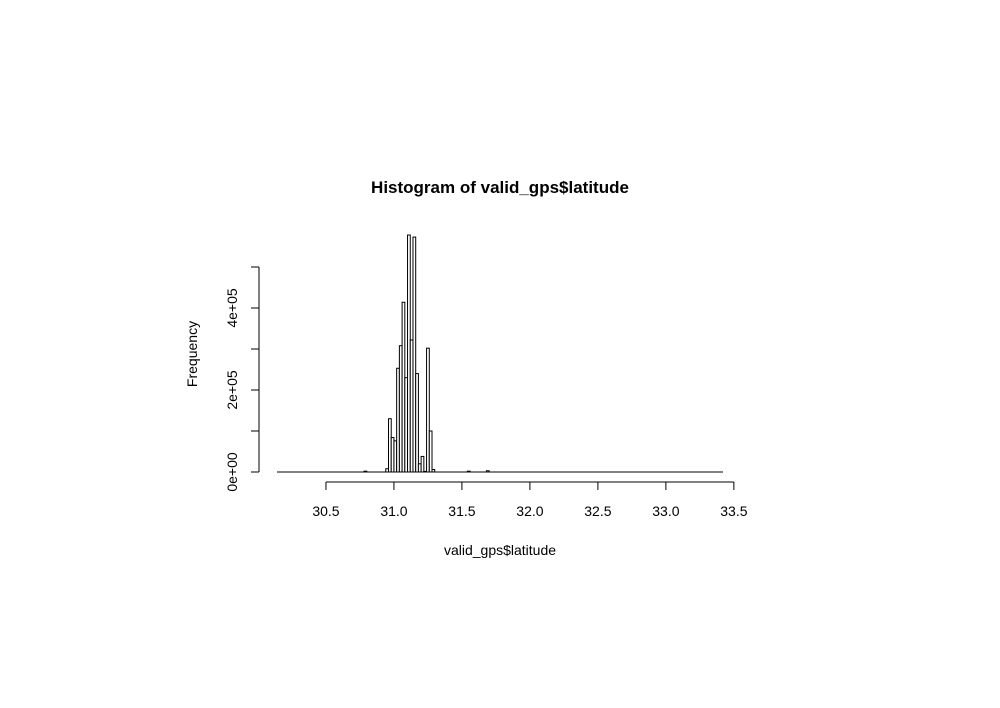  What do you see at coordinates (500, 187) in the screenshot?
I see `chart-title: Histogram of valid_gps$latitude` at bounding box center [500, 187].